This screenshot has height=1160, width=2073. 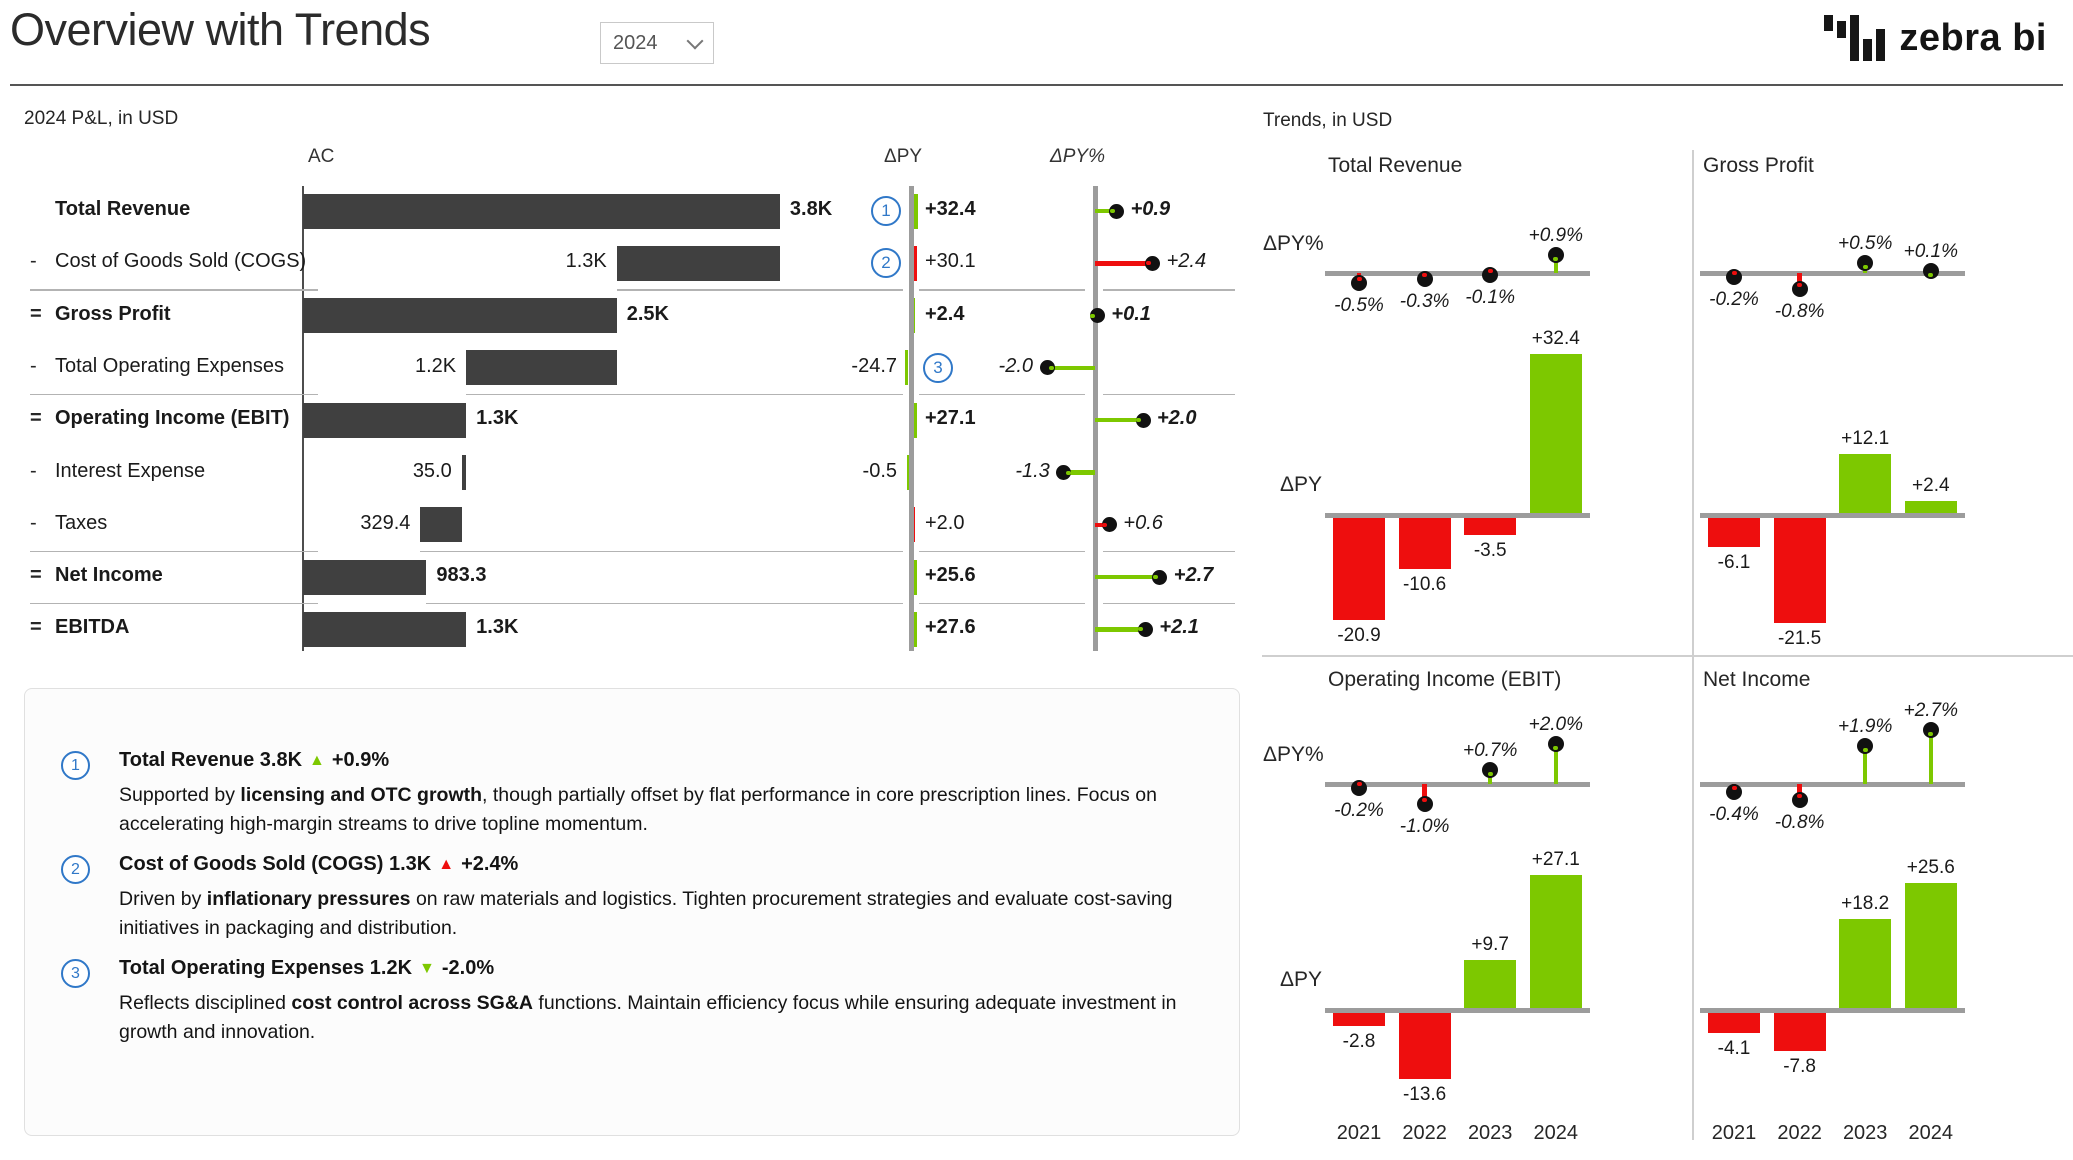 I want to click on trend-pct-value-label: +0.5%, so click(x=1865, y=243).